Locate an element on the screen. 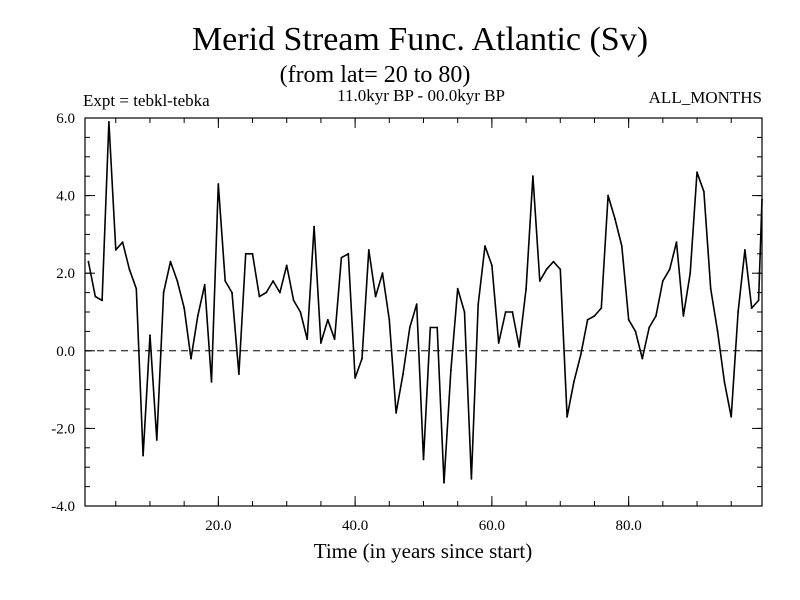  experiment-label: Expt = tebkl-tebka is located at coordinates (146, 100).